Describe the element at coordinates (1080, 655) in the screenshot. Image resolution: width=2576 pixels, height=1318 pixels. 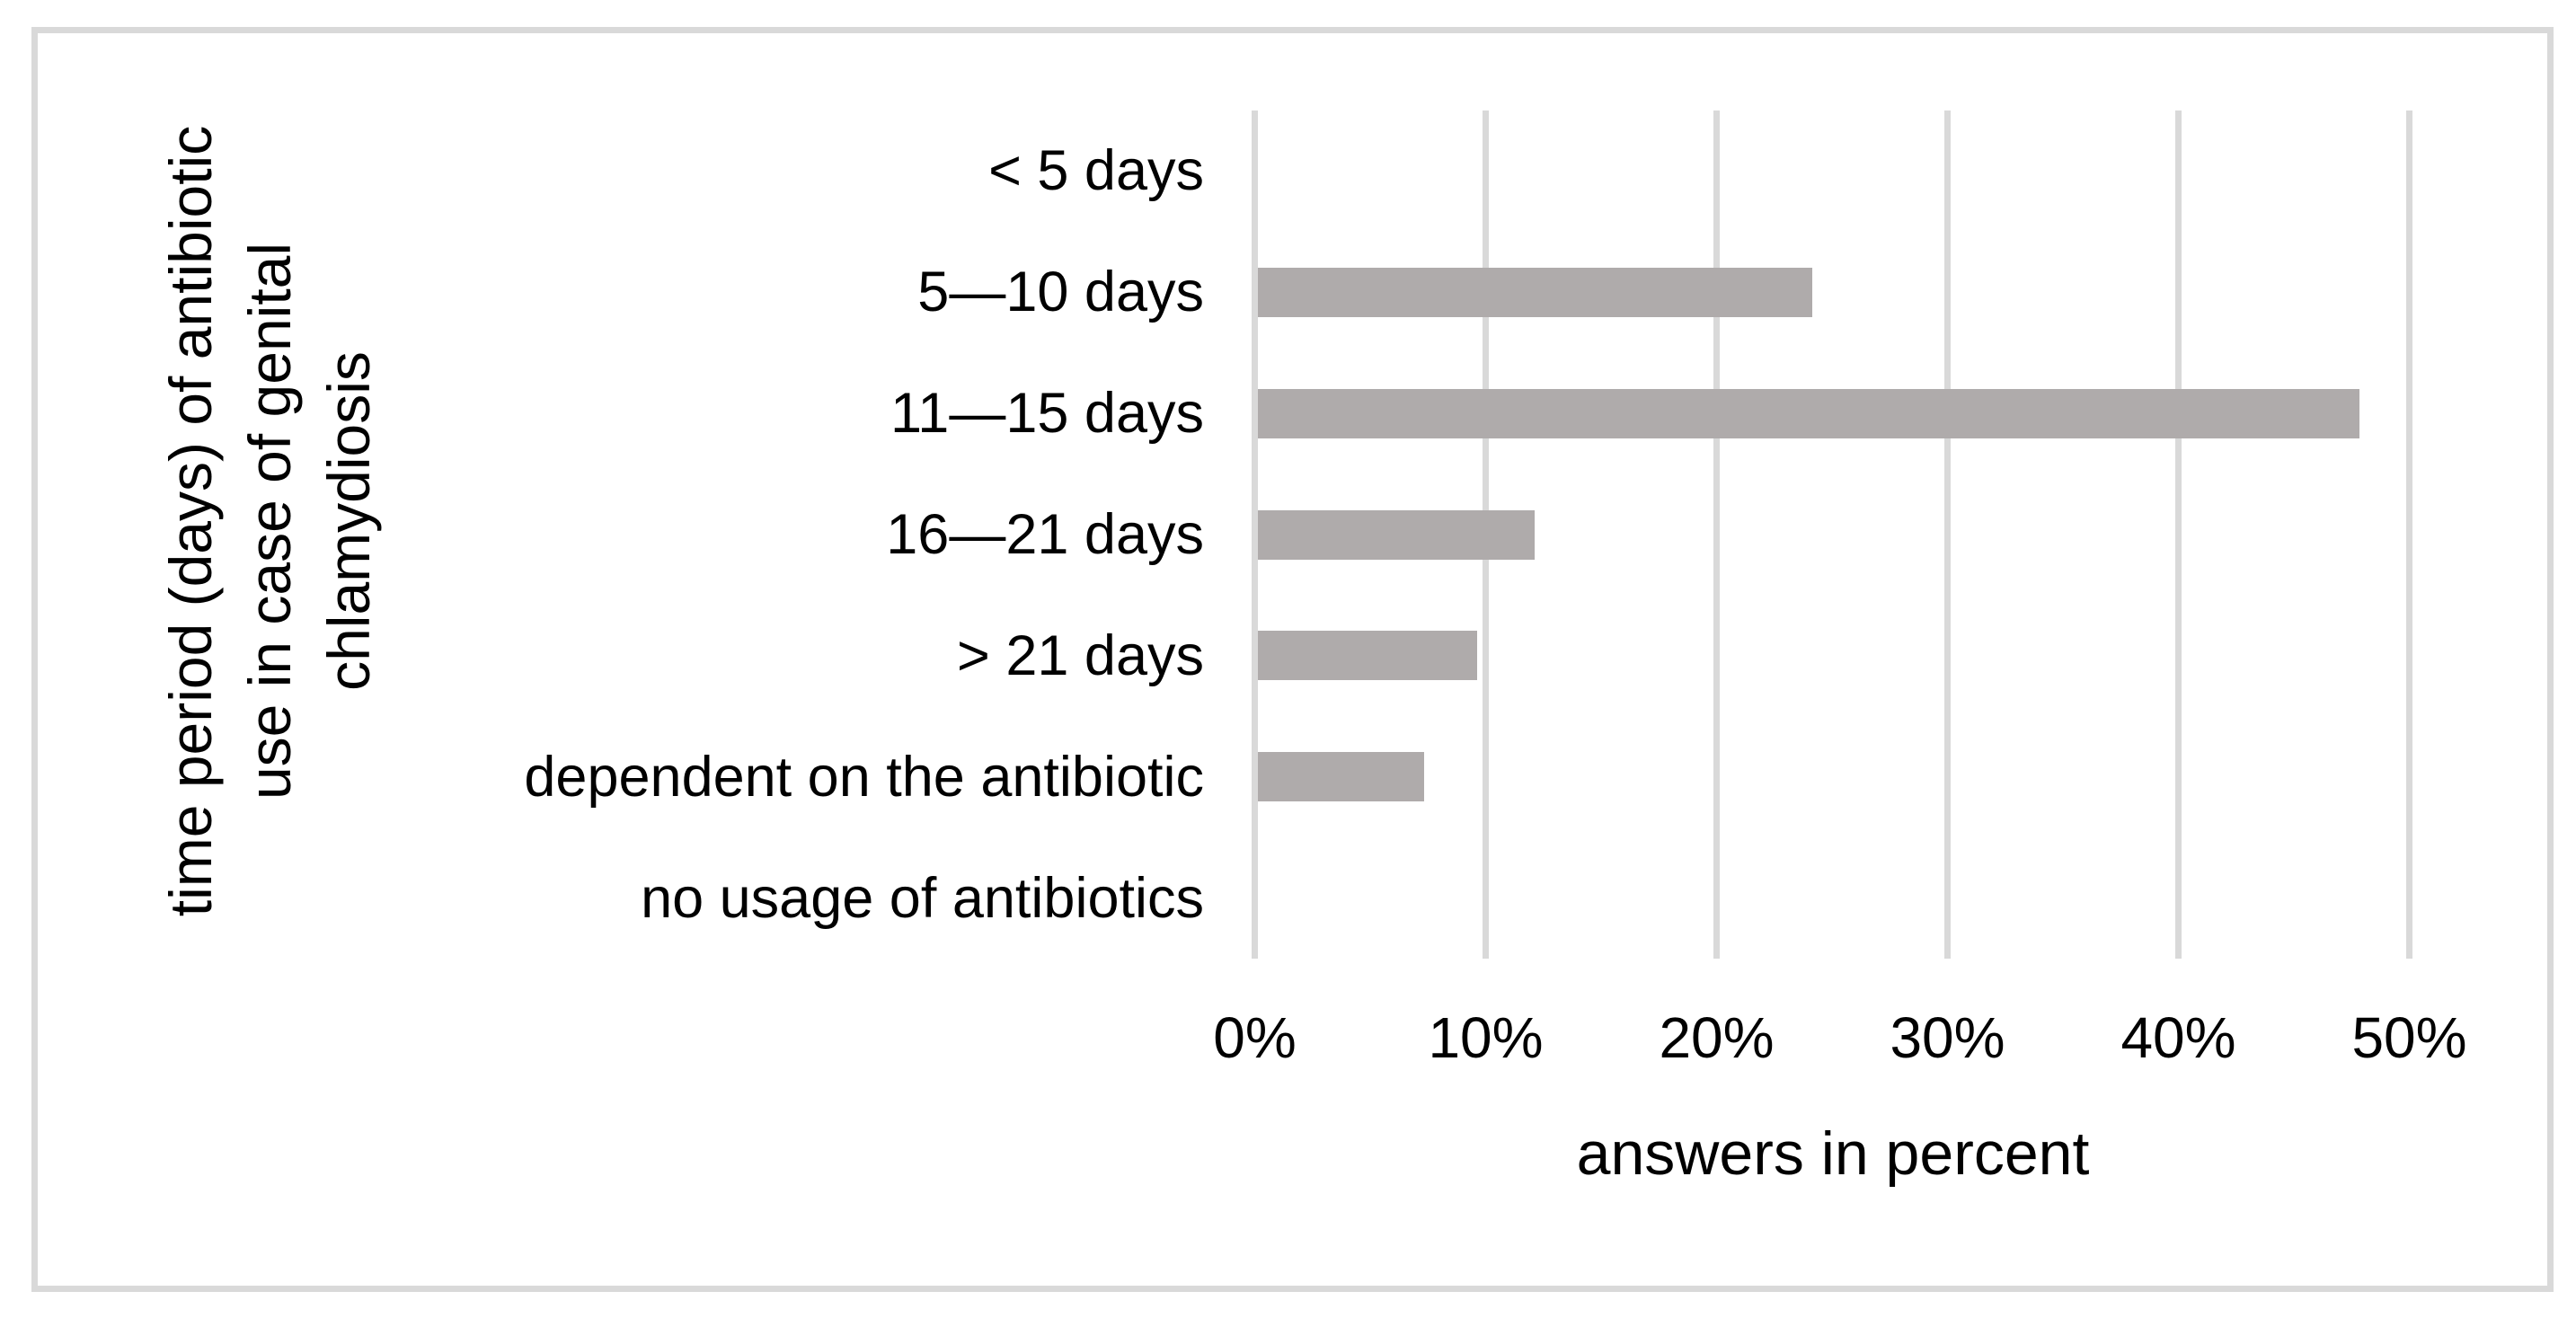
I see `category-label: > 21 days` at that location.